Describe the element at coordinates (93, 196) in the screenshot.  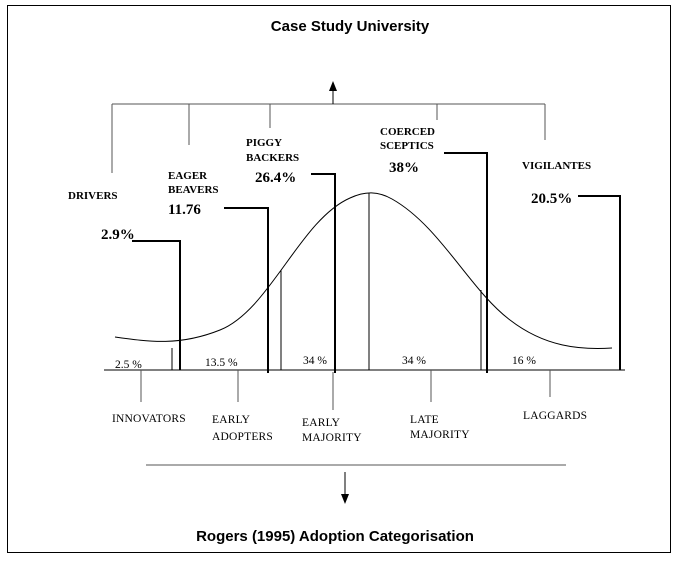
I see `group-drivers-name: DRIVERS` at that location.